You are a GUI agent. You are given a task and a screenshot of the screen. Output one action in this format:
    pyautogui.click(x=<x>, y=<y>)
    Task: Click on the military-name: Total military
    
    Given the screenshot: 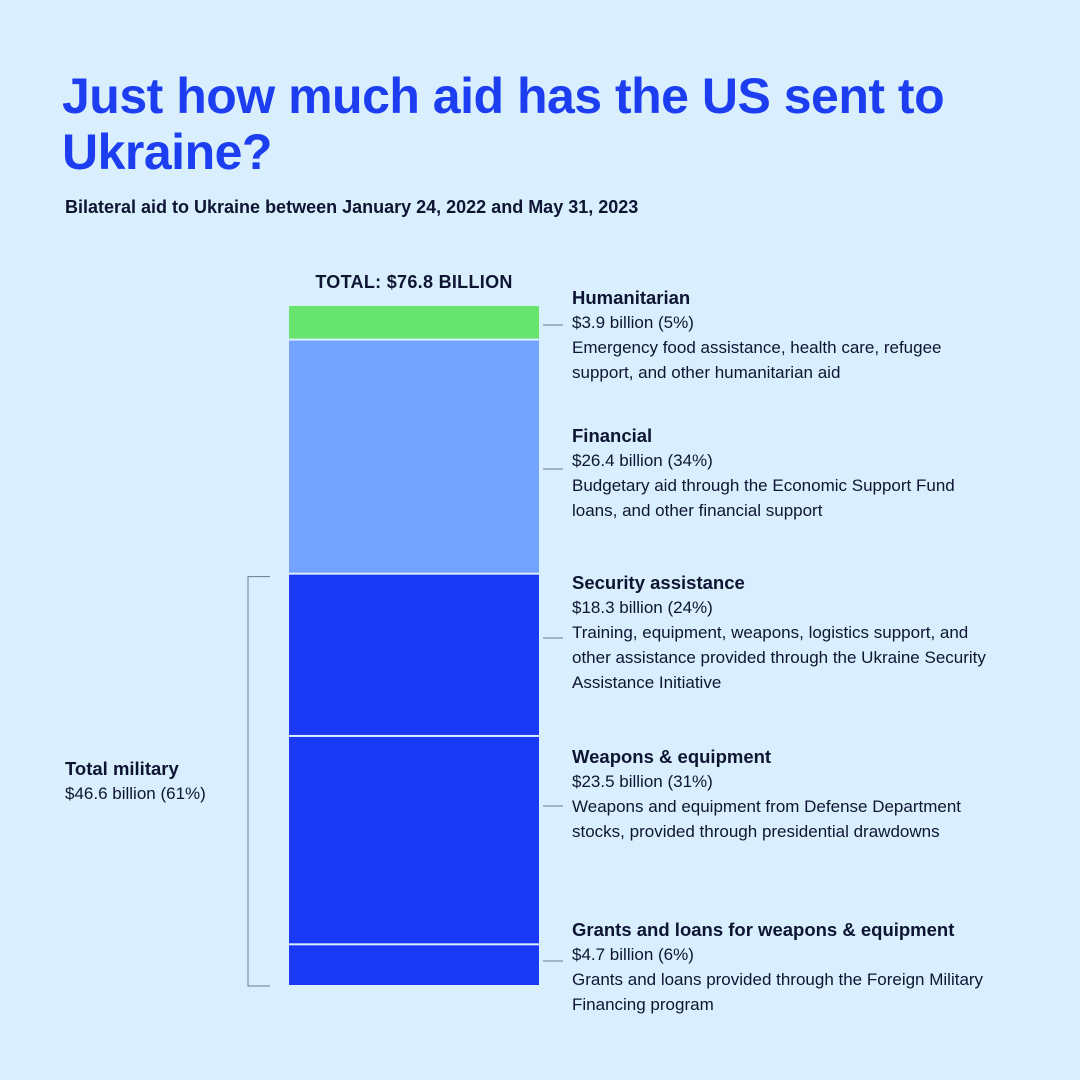 What is the action you would take?
    pyautogui.click(x=122, y=768)
    